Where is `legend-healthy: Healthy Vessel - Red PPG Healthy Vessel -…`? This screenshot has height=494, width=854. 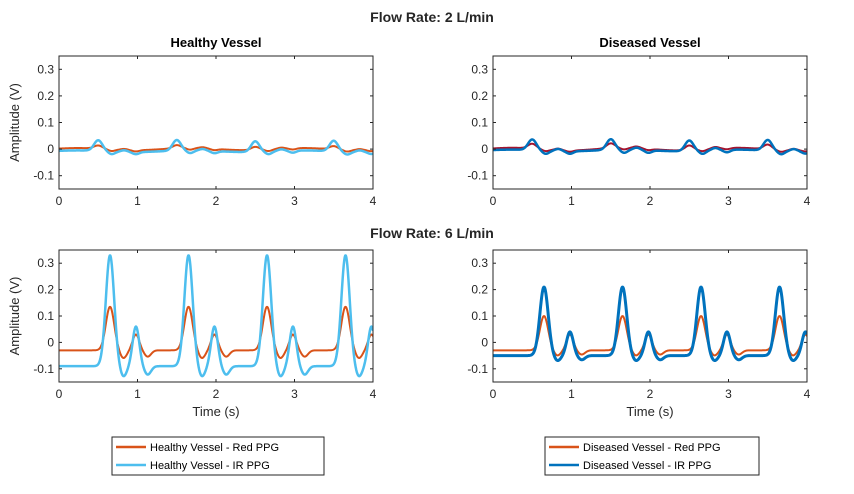 legend-healthy: Healthy Vessel - Red PPG Healthy Vessel -… is located at coordinates (218, 456).